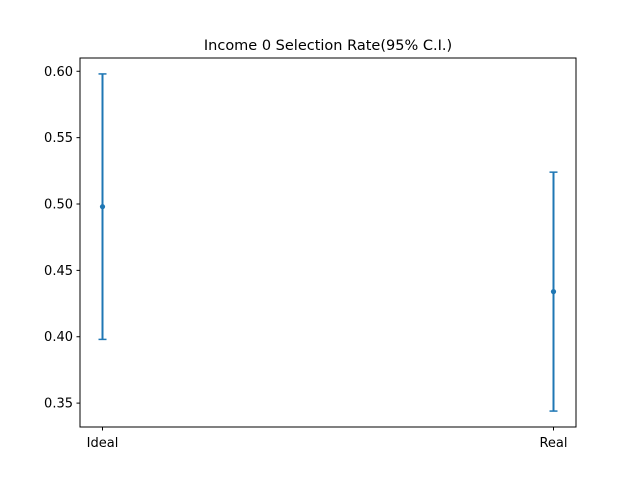 Image resolution: width=640 pixels, height=485 pixels. Describe the element at coordinates (58, 205) in the screenshot. I see `y-tick-label: 0.50` at that location.